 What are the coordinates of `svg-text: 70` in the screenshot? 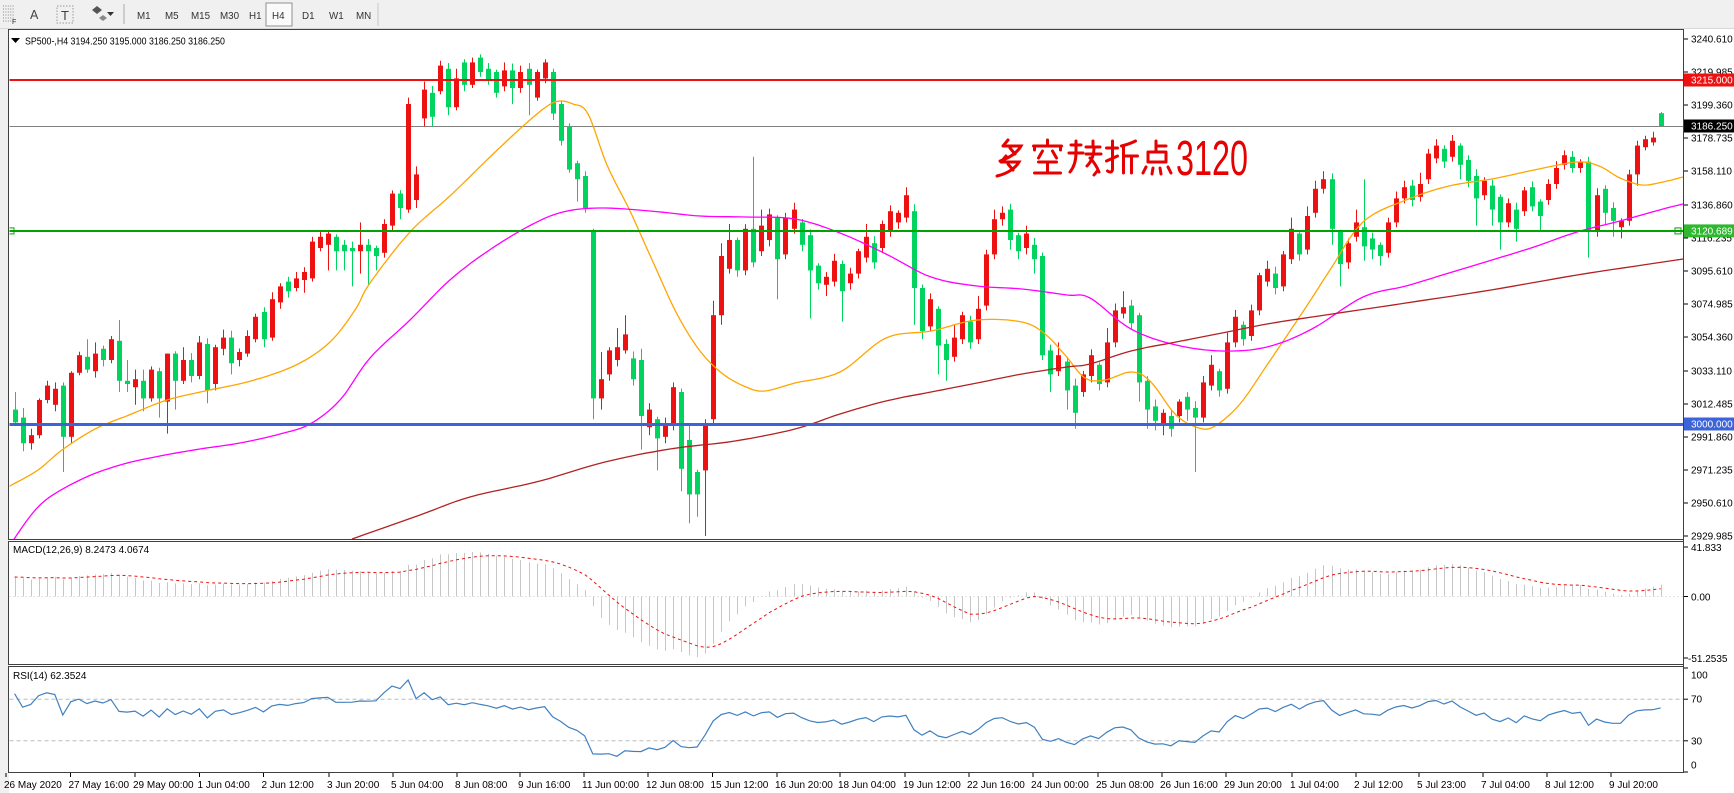 It's located at (1697, 700).